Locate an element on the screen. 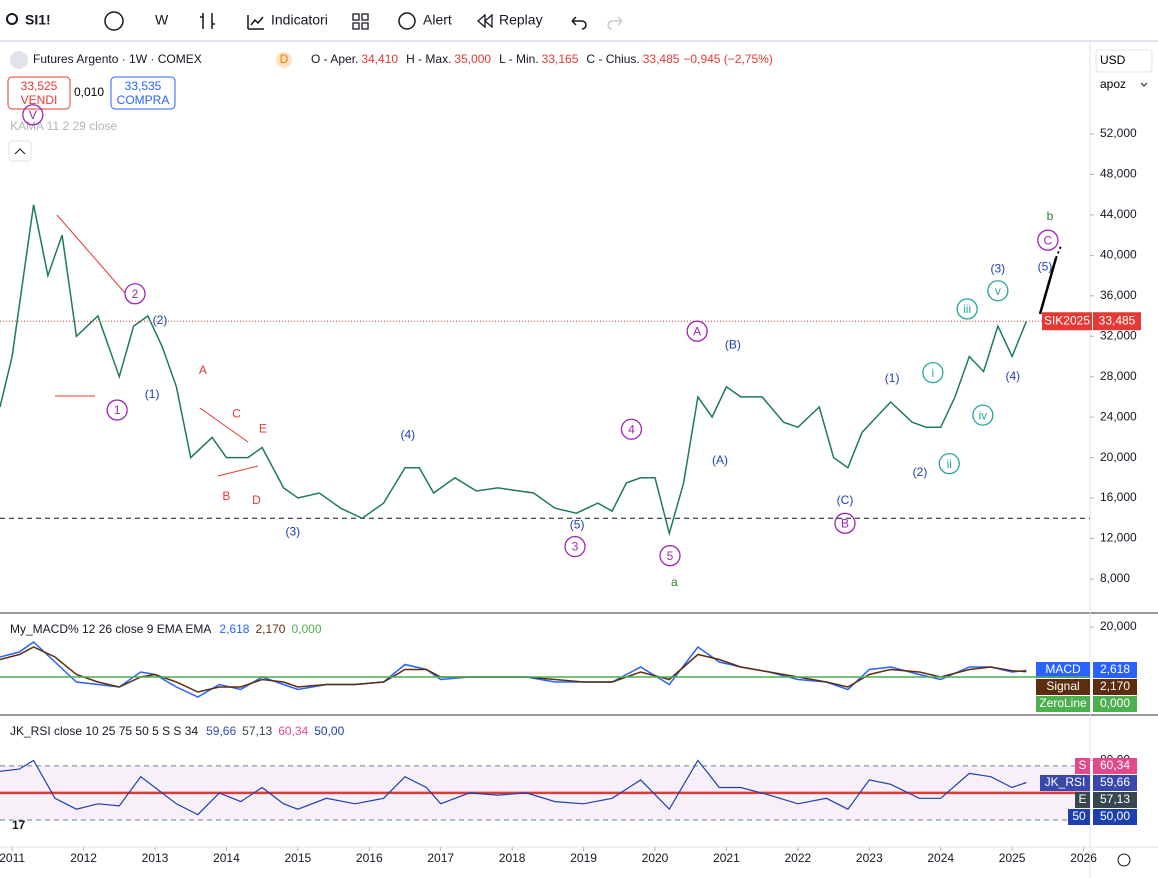 This screenshot has width=1158, height=878. collapse-icon is located at coordinates (20, 151).